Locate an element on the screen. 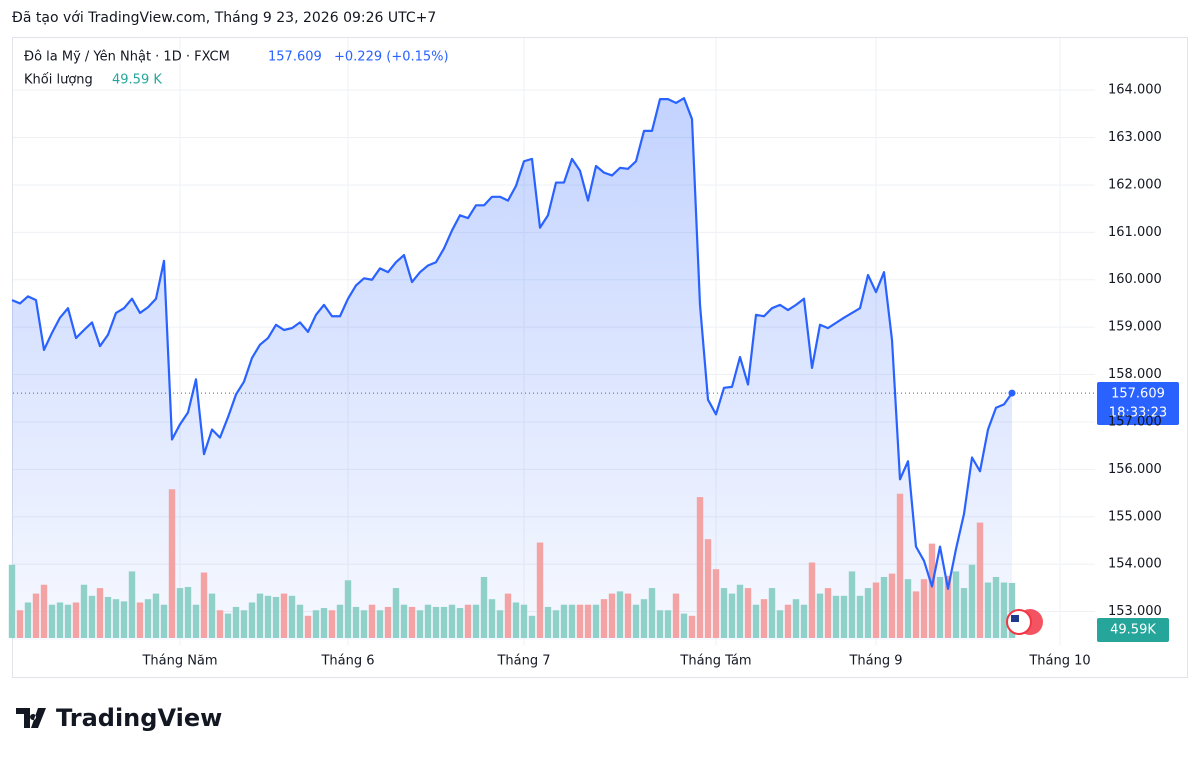  x-tick-label: Tháng 7 is located at coordinates (523, 661).